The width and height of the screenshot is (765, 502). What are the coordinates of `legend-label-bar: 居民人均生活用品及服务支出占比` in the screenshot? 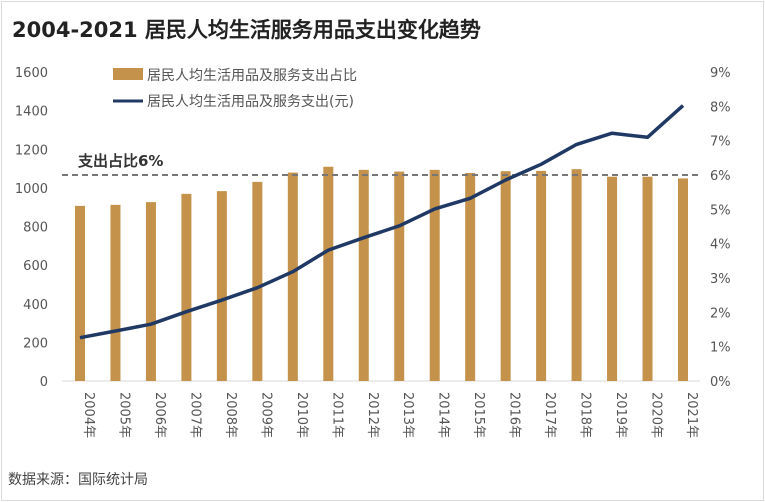 It's located at (252, 76).